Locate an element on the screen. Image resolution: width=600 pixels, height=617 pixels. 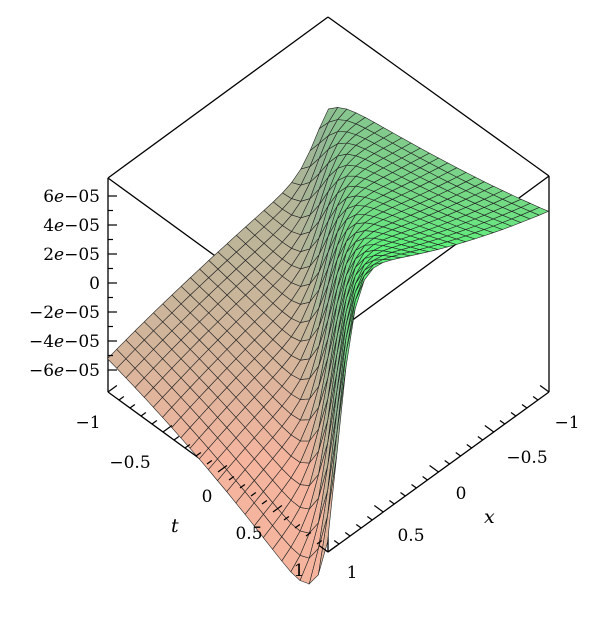
z-axis-tick-labels: 6e−05 4e−05 2e−05 0 −2e−05 −4e−05 −6e−05 is located at coordinates (64, 284).